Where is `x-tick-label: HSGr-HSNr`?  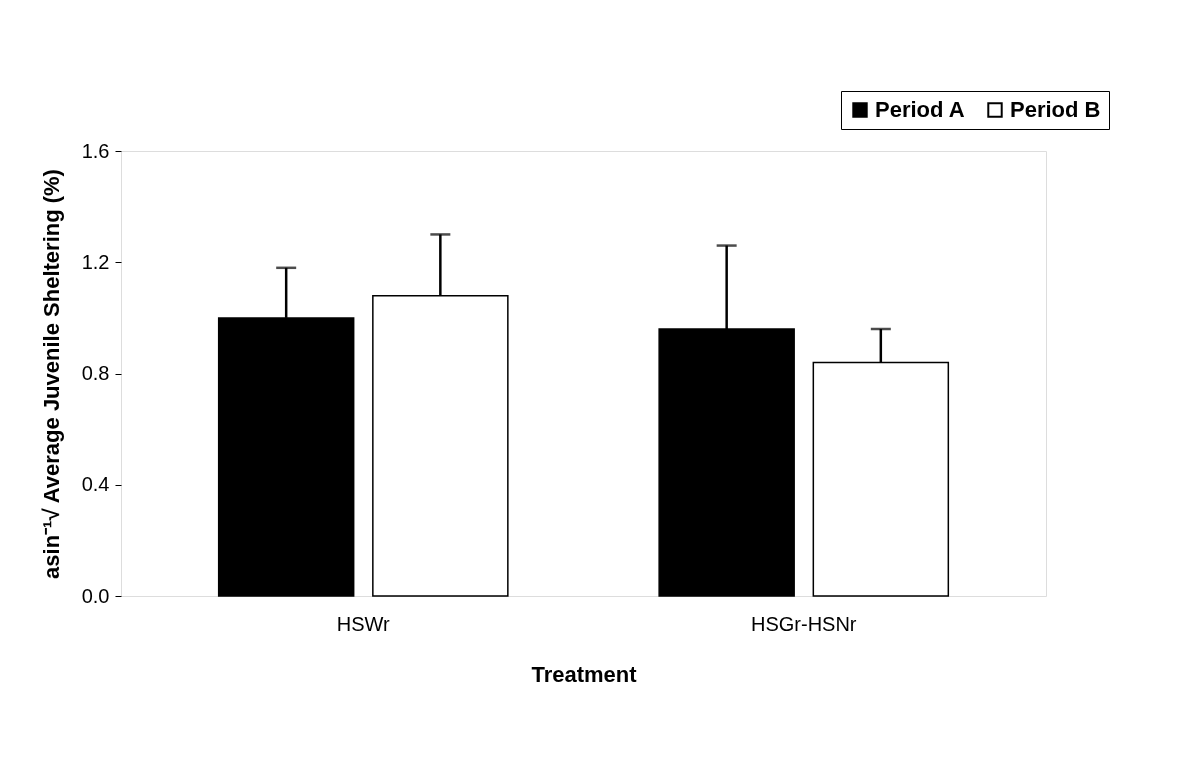 x-tick-label: HSGr-HSNr is located at coordinates (803, 623).